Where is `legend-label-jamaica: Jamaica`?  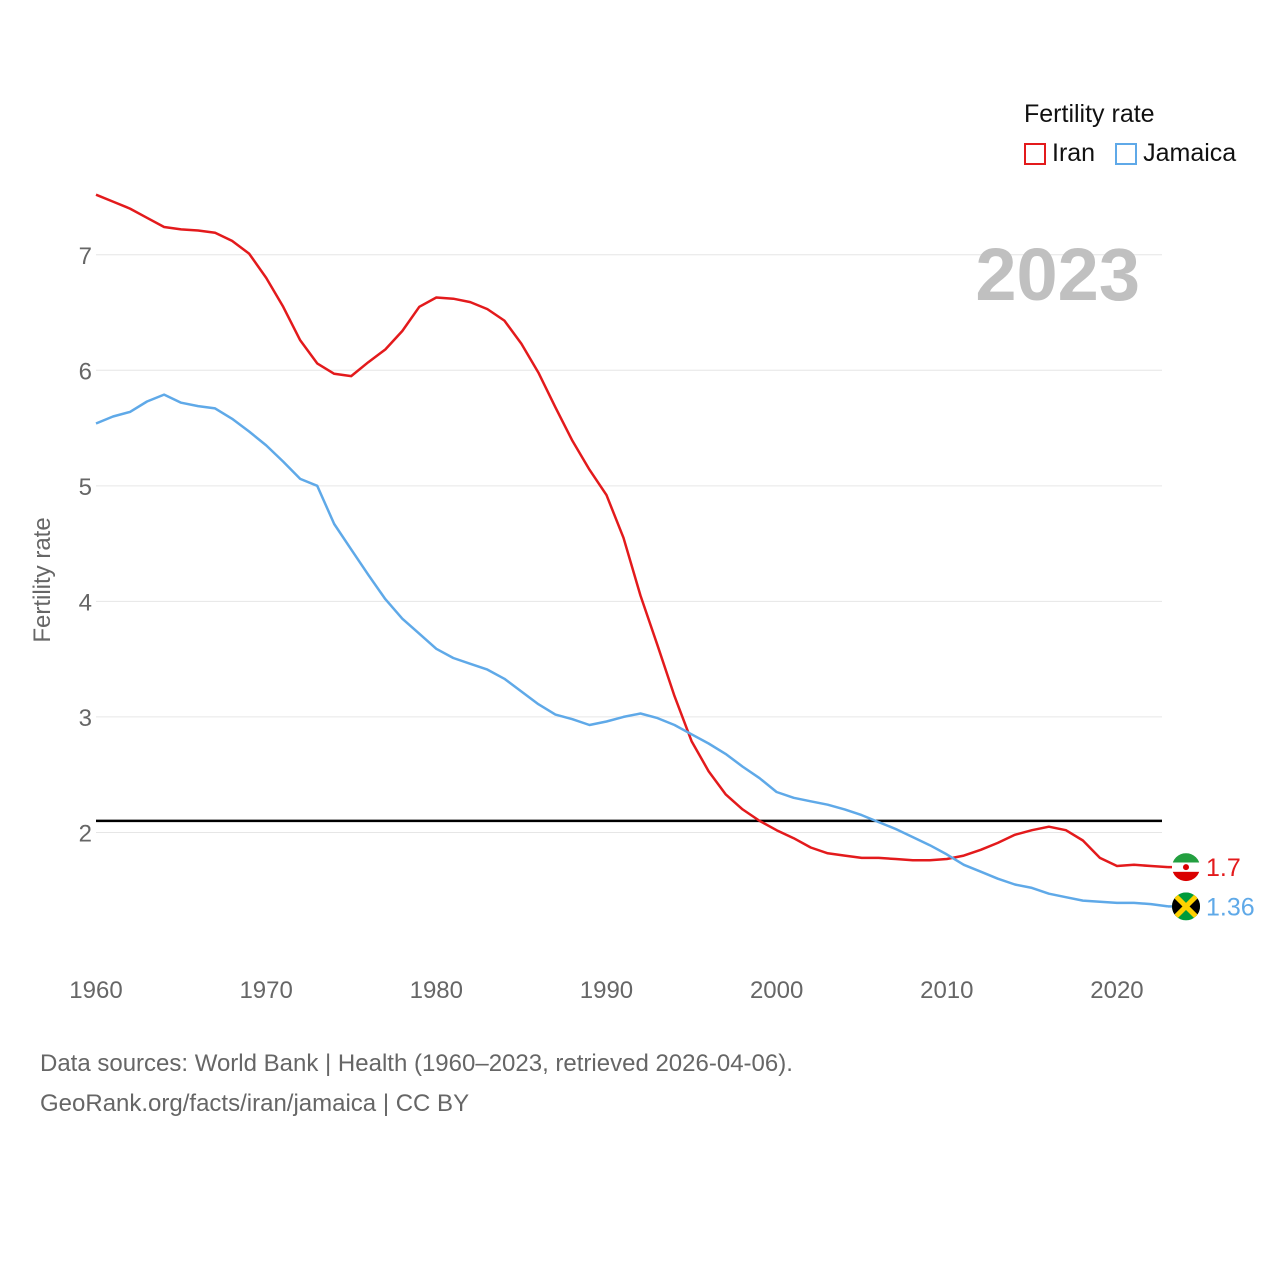
legend-label-jamaica: Jamaica is located at coordinates (1190, 153).